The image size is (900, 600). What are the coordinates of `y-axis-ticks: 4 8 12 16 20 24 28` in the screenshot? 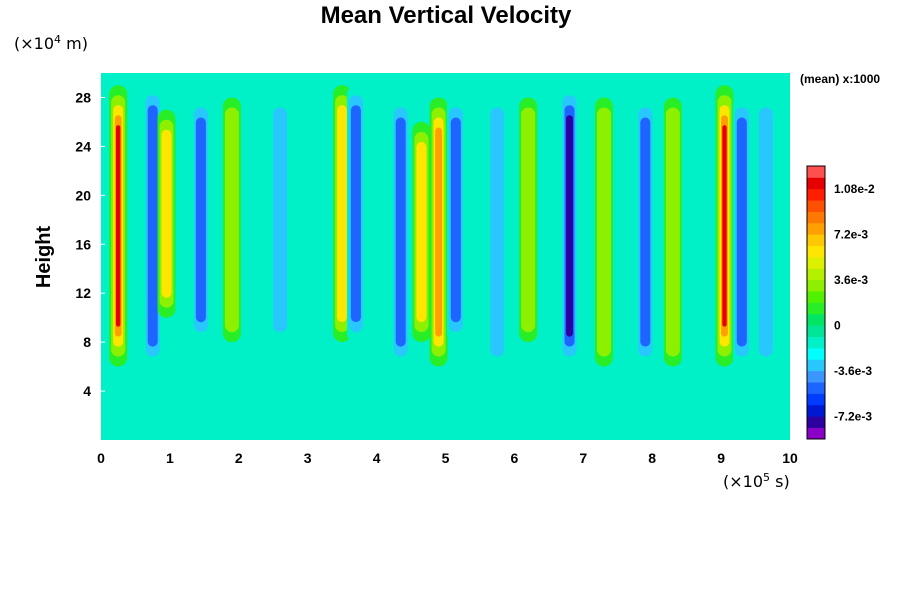 It's located at (90, 244).